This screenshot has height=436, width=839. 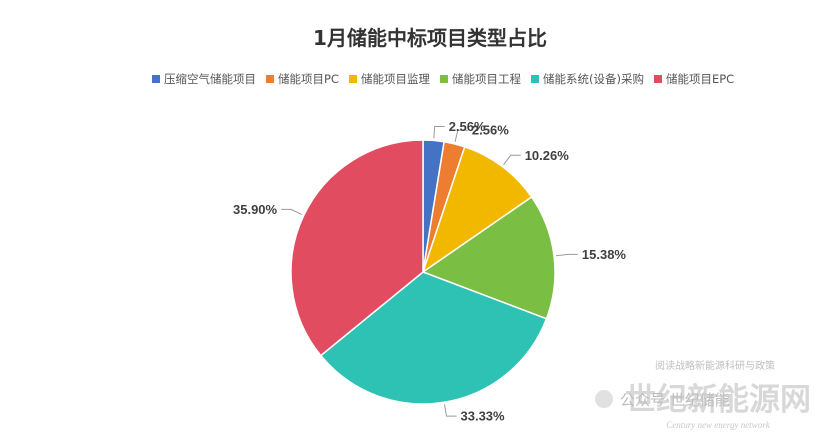 I want to click on data-label: 10.26%, so click(x=547, y=155).